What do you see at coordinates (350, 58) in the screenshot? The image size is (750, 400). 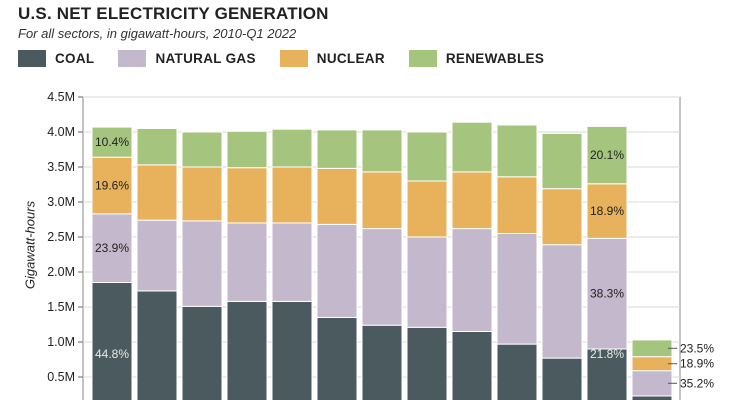 I see `legend-label-nuclear: NUCLEAR` at bounding box center [350, 58].